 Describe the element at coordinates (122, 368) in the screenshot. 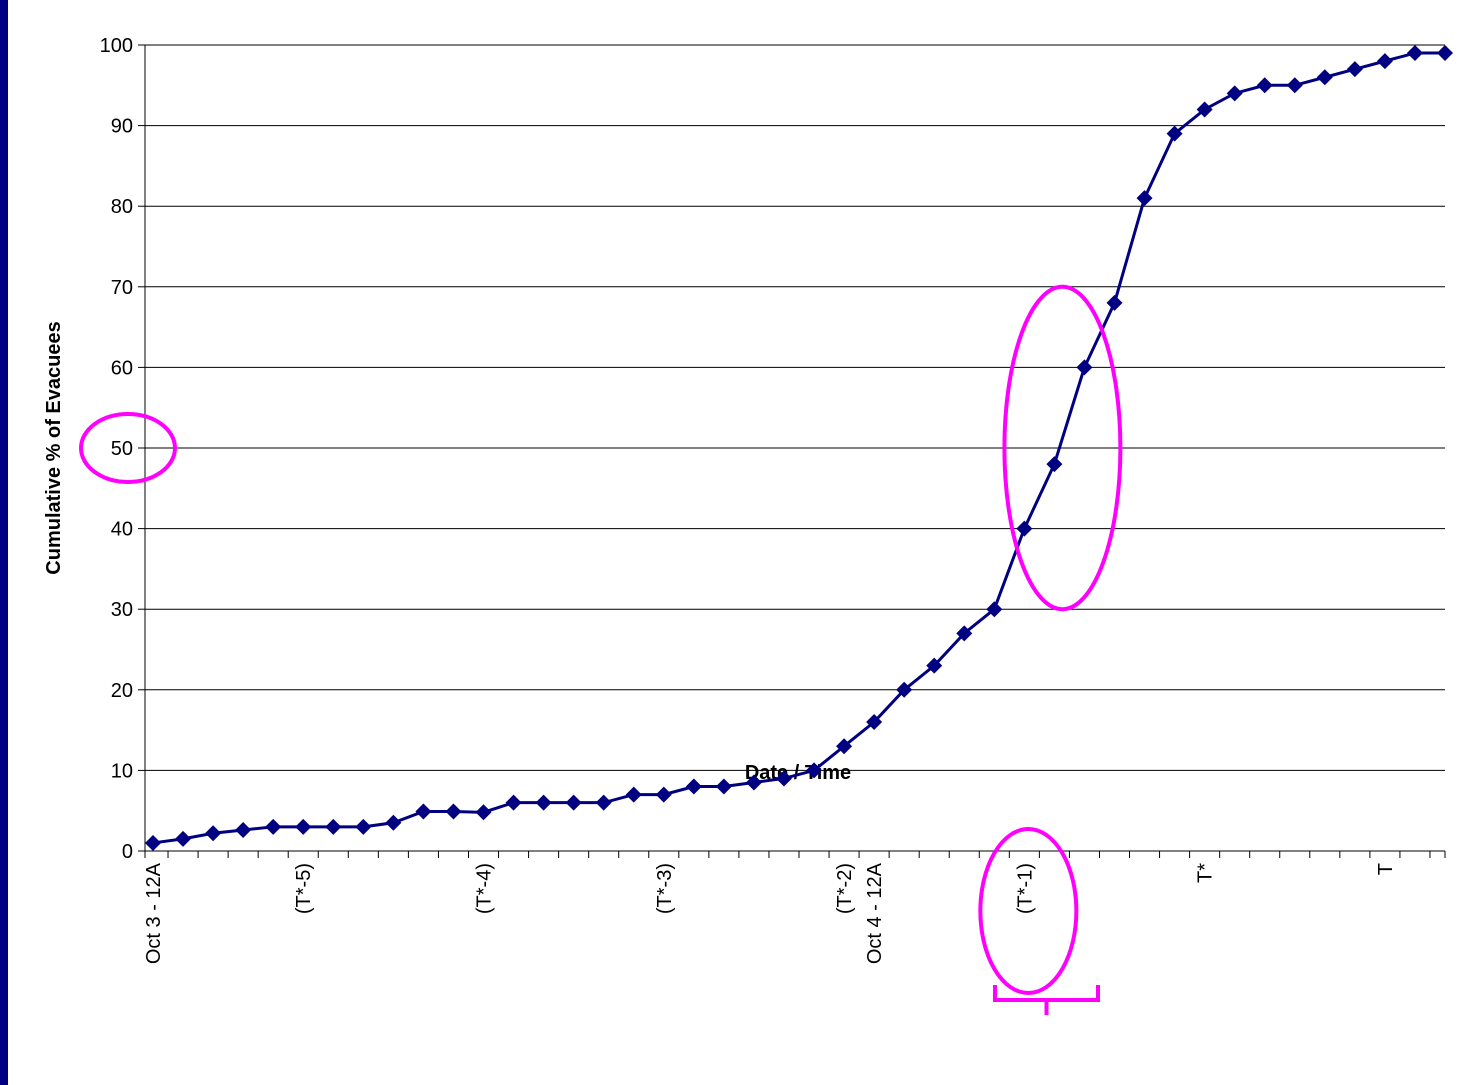

I see `y-tick-label: 60` at that location.